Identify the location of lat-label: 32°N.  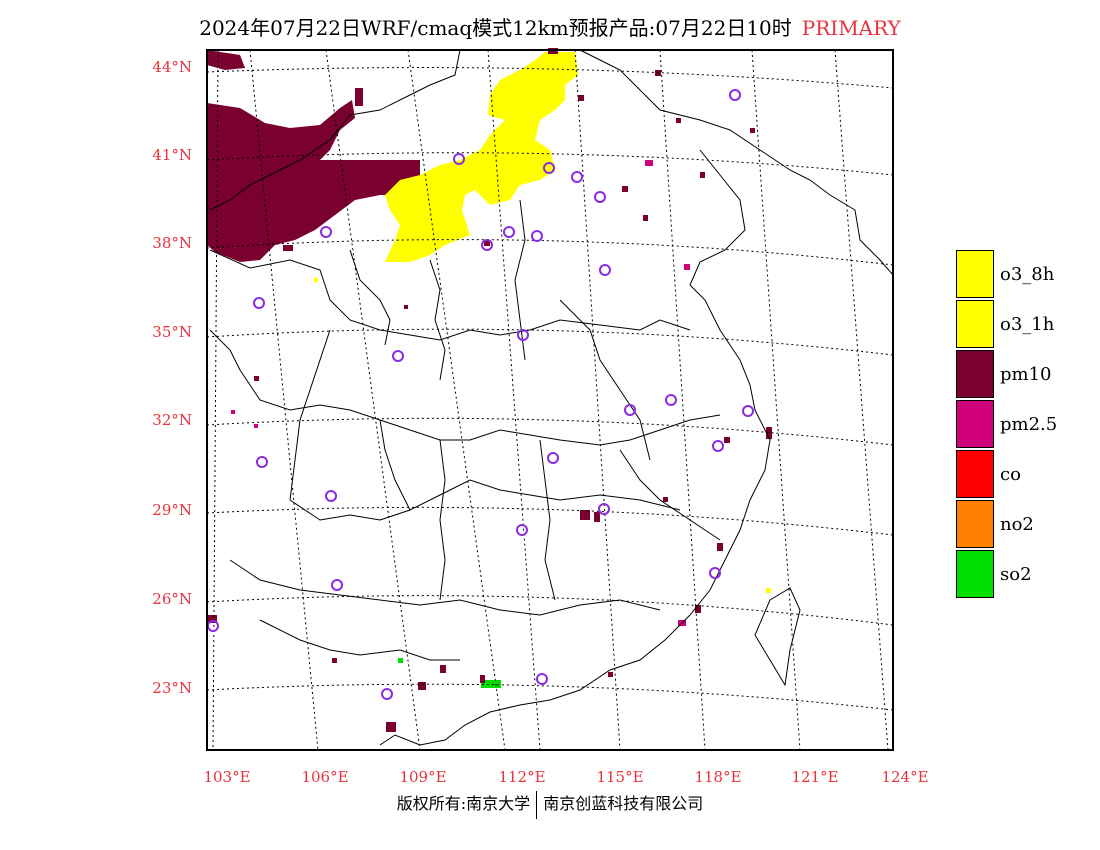
(172, 420).